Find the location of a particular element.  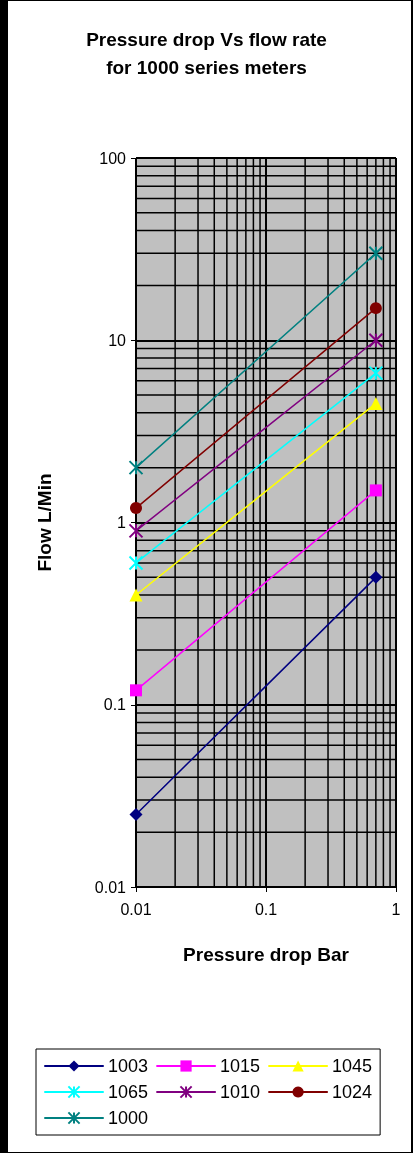

x-tick-label: 0.1 is located at coordinates (266, 909).